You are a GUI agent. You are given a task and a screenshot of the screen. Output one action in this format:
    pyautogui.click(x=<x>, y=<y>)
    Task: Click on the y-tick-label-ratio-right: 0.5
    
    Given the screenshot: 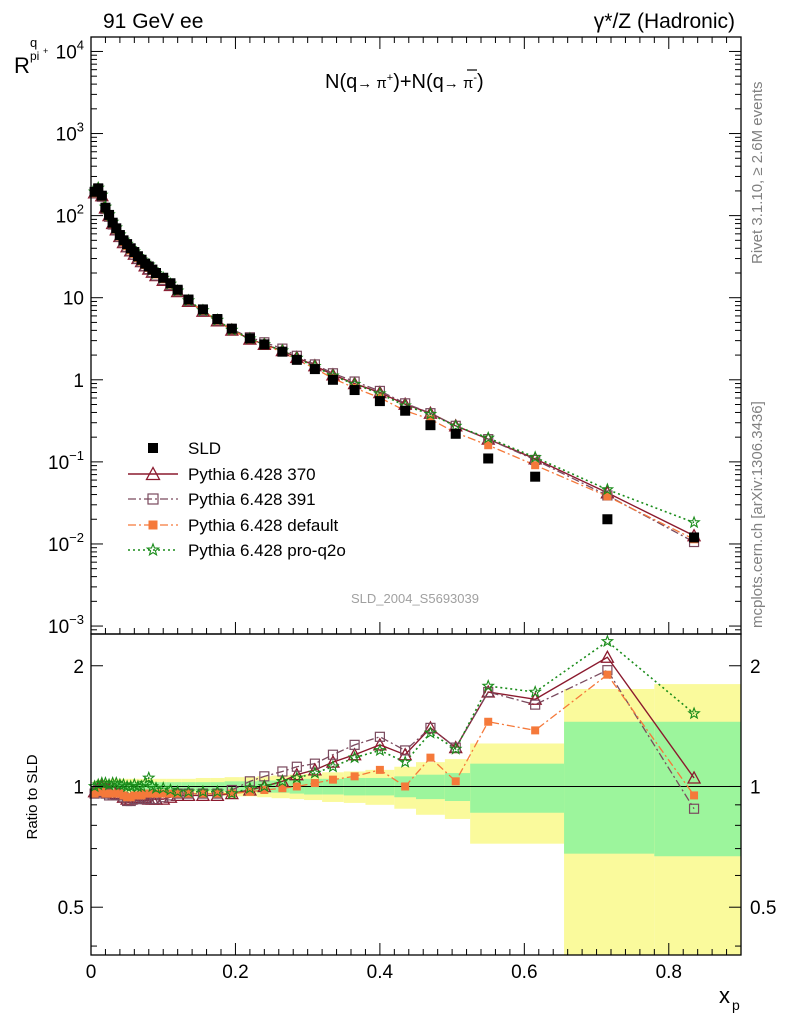 What is the action you would take?
    pyautogui.click(x=763, y=908)
    